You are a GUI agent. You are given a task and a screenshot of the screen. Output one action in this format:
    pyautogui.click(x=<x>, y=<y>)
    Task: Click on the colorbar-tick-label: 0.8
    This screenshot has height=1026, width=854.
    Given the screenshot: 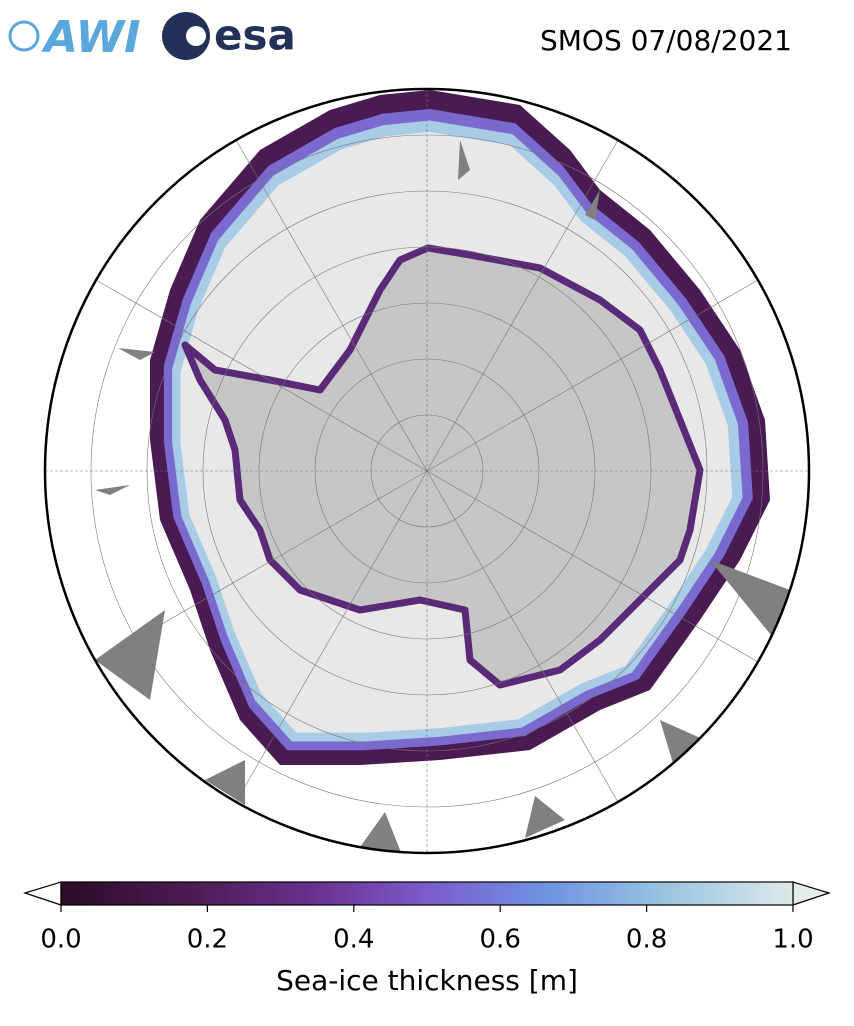 What is the action you would take?
    pyautogui.click(x=646, y=940)
    